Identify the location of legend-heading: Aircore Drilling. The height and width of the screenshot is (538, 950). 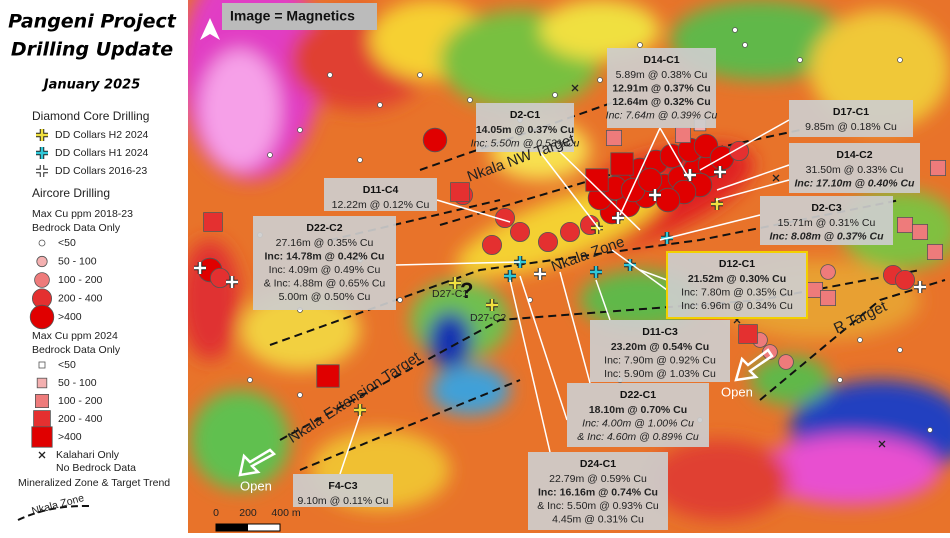
(71, 193).